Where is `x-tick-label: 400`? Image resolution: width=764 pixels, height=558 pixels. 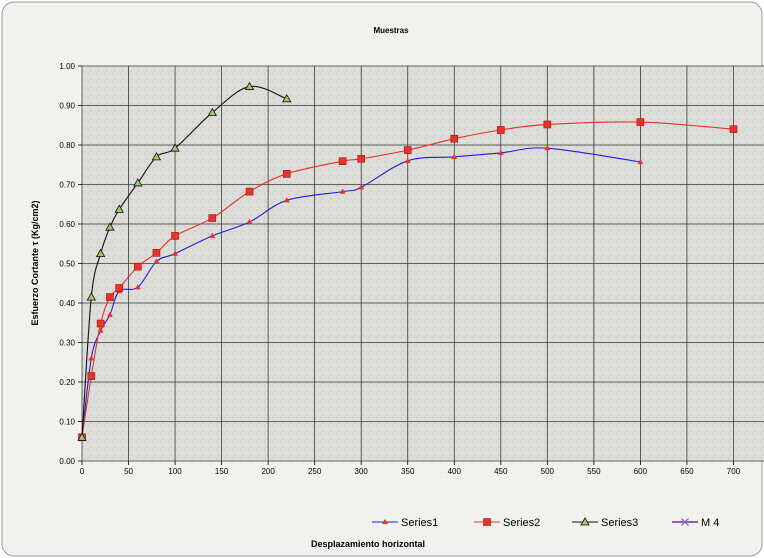 x-tick-label: 400 is located at coordinates (455, 471).